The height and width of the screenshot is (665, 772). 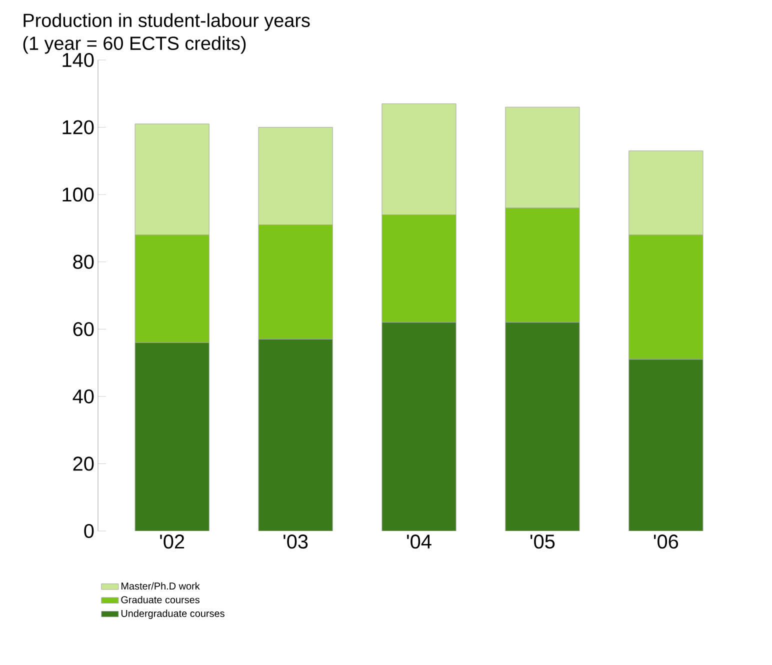 I want to click on legend-label: Undergraduate courses, so click(x=172, y=614).